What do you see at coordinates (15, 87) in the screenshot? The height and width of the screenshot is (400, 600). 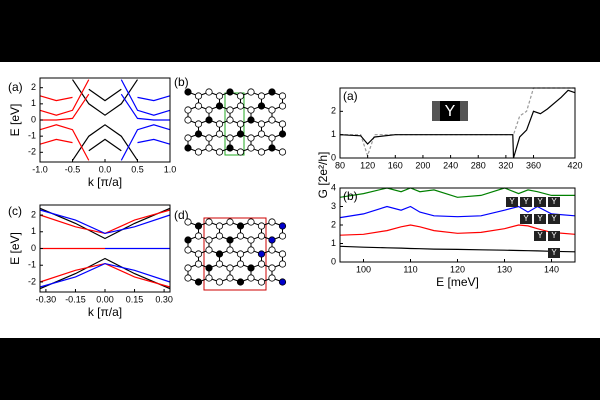 I see `panel-label: (a)` at bounding box center [15, 87].